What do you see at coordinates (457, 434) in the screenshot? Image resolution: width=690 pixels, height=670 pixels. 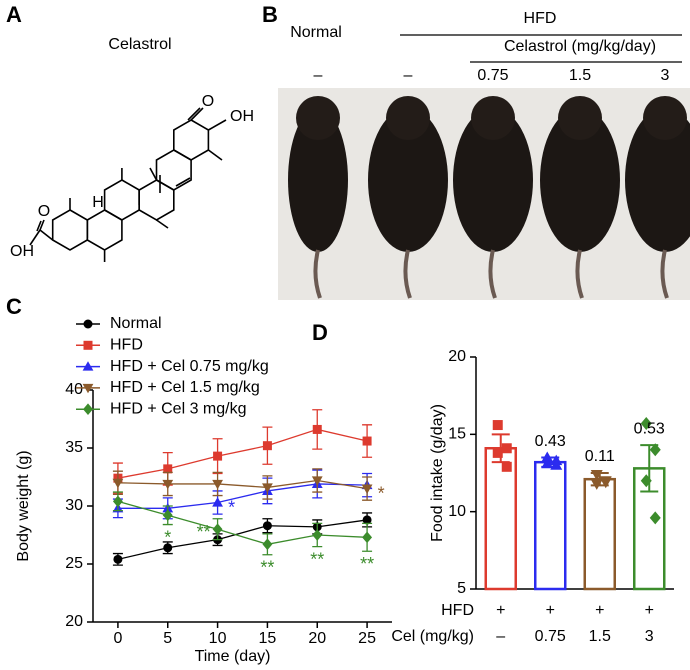 I see `y-tick-label: 15` at bounding box center [457, 434].